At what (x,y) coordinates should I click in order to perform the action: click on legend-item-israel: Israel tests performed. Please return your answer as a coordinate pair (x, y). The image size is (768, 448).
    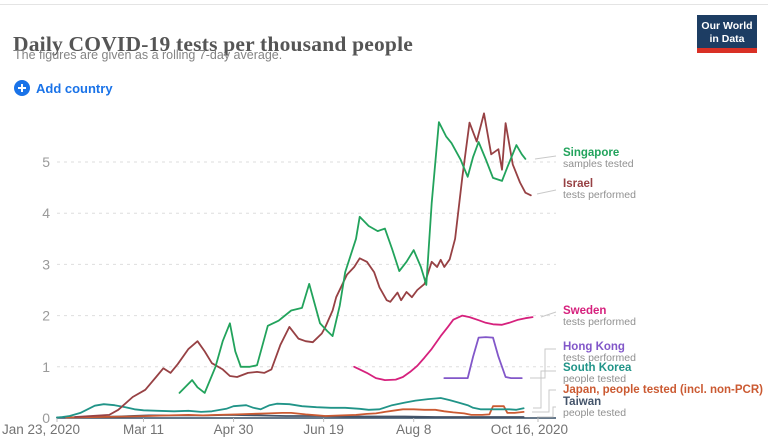
    Looking at the image, I should click on (599, 190).